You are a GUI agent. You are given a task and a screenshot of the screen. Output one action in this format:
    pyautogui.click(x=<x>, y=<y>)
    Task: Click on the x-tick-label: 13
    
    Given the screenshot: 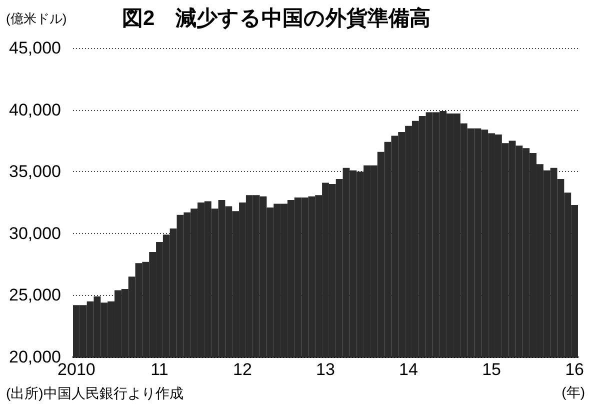 What is the action you would take?
    pyautogui.click(x=325, y=369)
    